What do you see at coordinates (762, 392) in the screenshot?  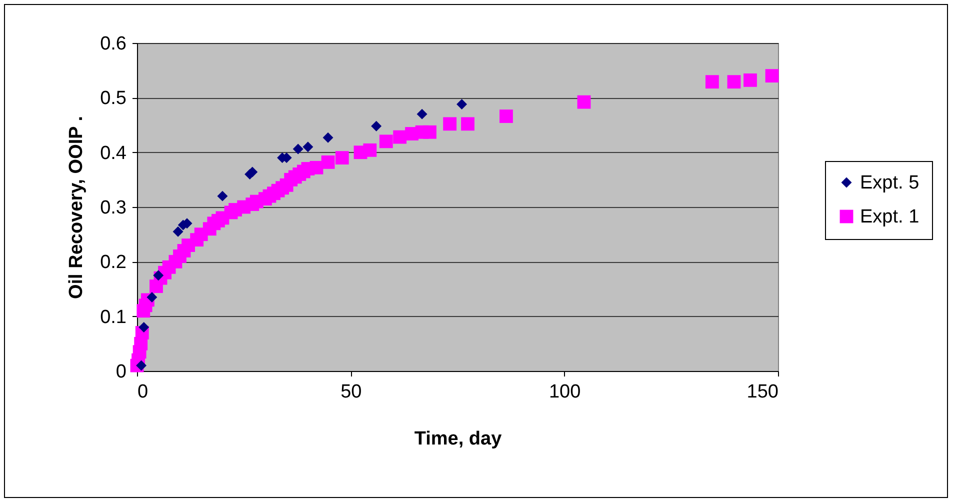 I see `x-tick-label: 150` at bounding box center [762, 392].